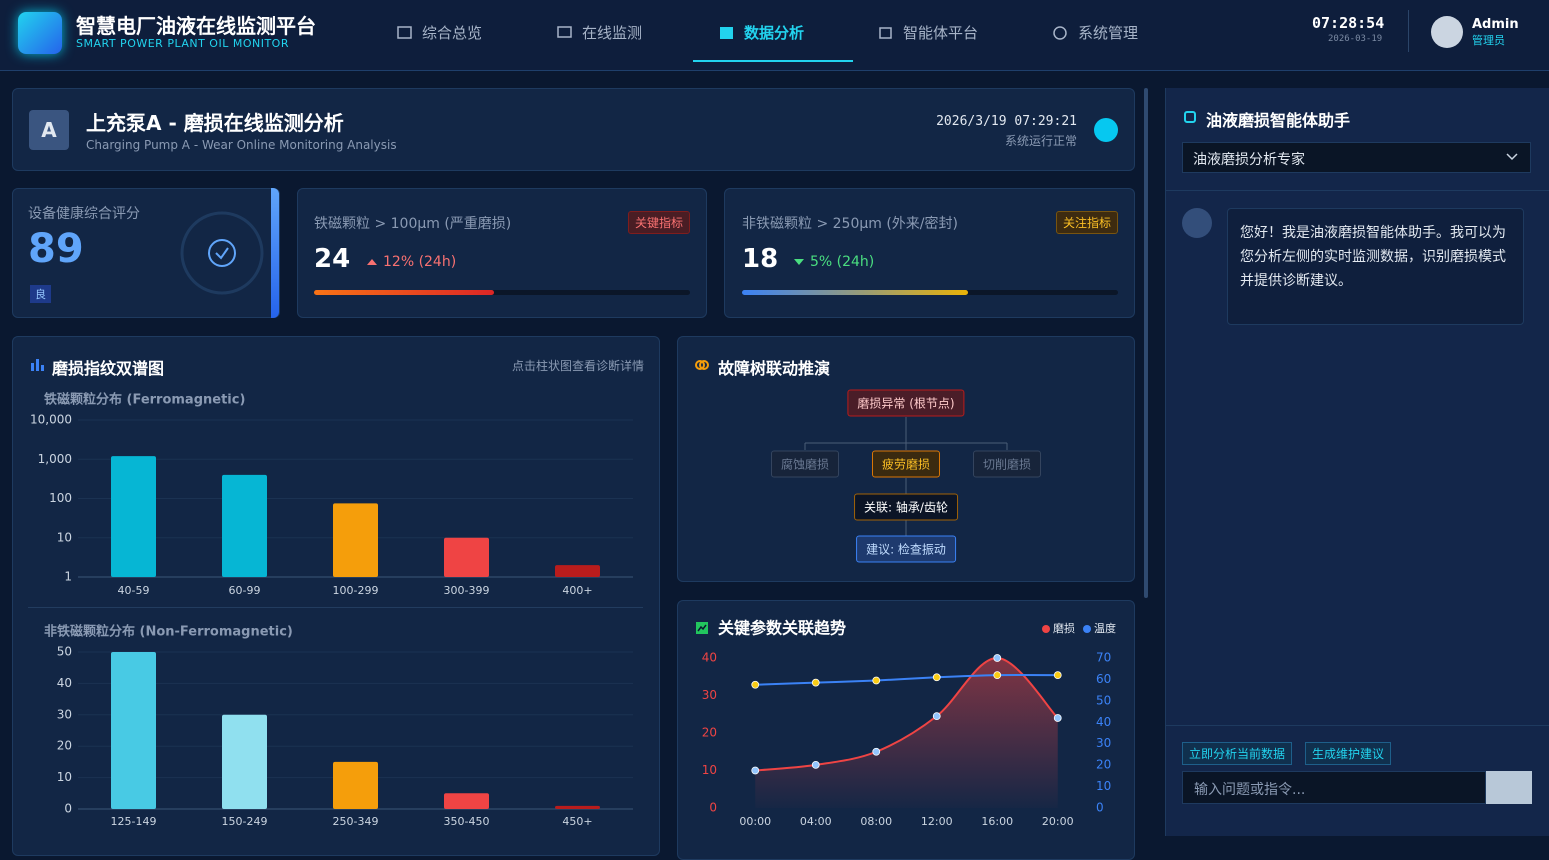  Describe the element at coordinates (40, 33) in the screenshot. I see `logo` at that location.